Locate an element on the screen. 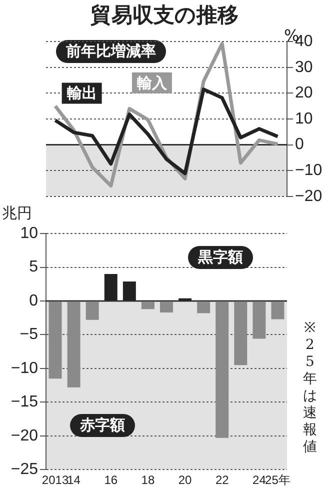 Image resolution: width=329 pixels, height=488 pixels. y-tick-label: −5 is located at coordinates (29, 335).